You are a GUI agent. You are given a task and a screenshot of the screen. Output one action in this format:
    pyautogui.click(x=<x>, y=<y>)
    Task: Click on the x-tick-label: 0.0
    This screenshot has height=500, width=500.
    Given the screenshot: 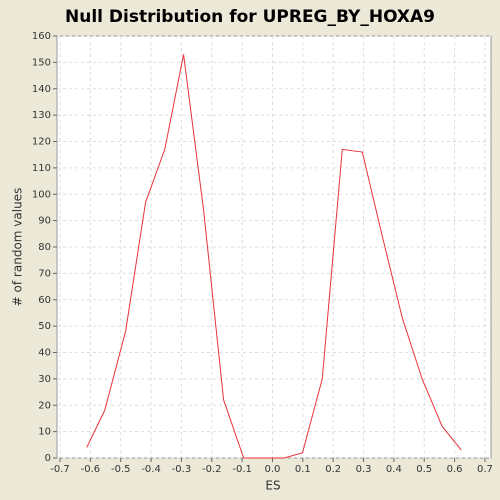 What is the action you would take?
    pyautogui.click(x=273, y=469)
    